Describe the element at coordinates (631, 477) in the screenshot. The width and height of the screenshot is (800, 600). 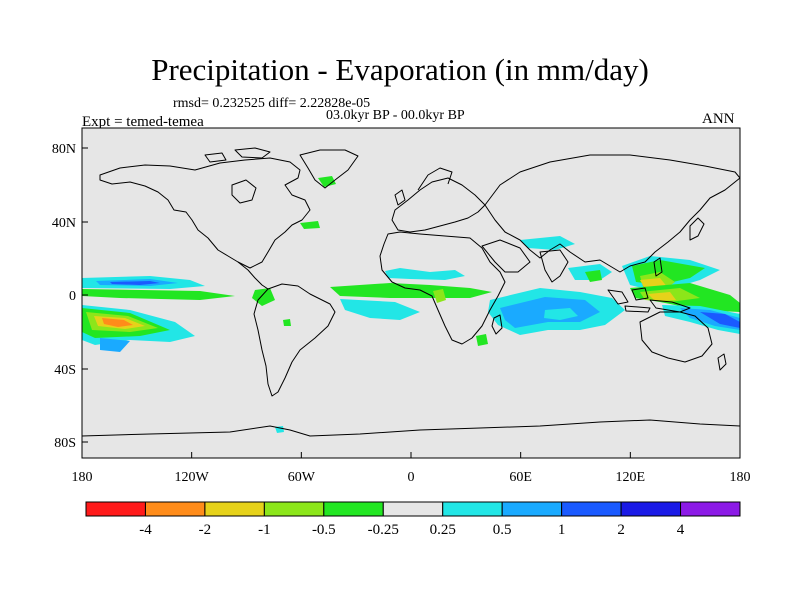
I see `lon-tick-label: 120E` at that location.